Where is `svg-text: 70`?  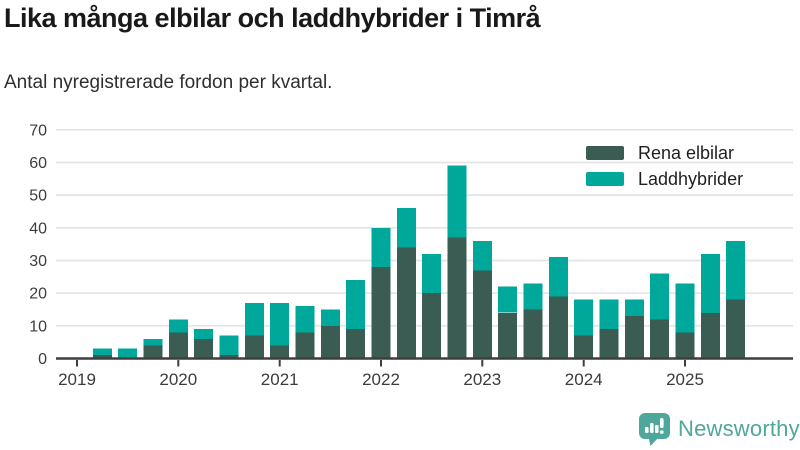
svg-text: 70 is located at coordinates (38, 130).